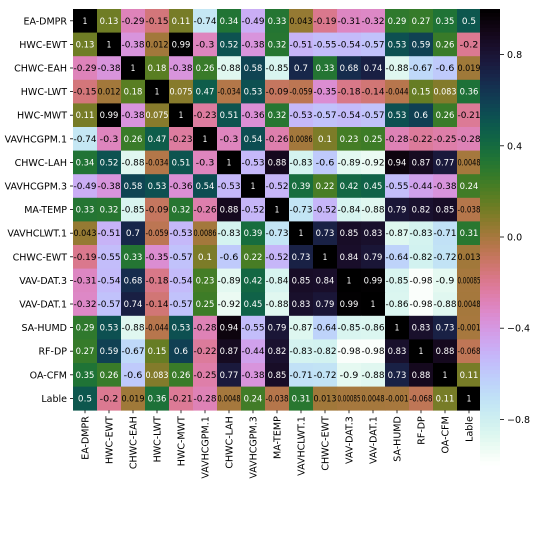 This screenshot has width=538, height=550. I want to click on cell-value-label: -0.55, so click(109, 258).